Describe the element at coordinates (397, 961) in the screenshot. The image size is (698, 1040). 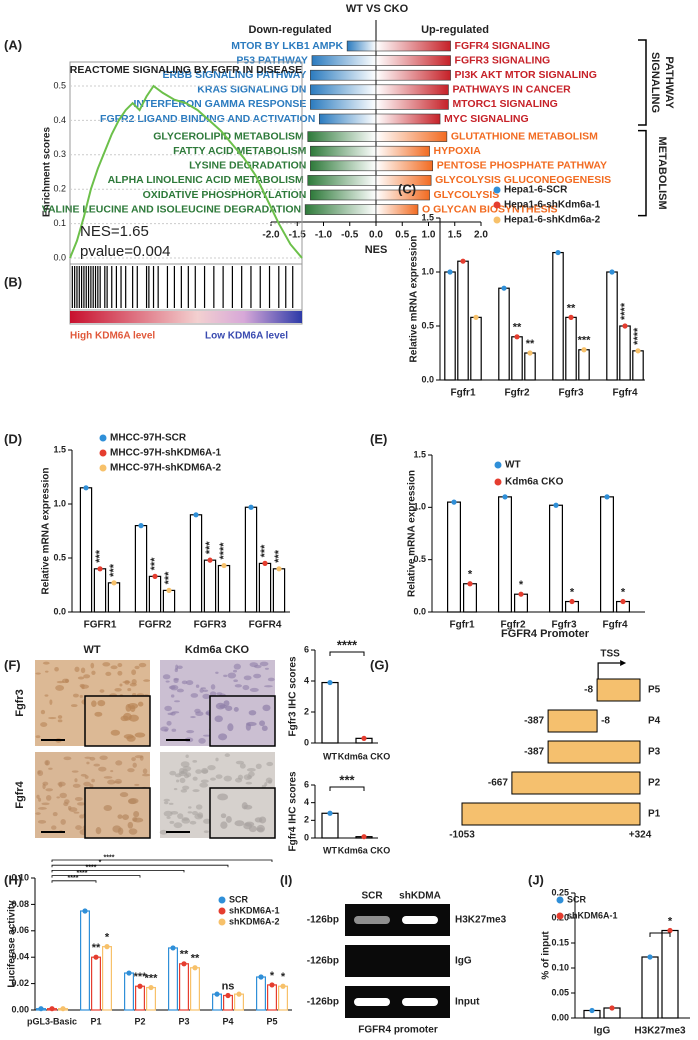
I see `gel-image` at that location.